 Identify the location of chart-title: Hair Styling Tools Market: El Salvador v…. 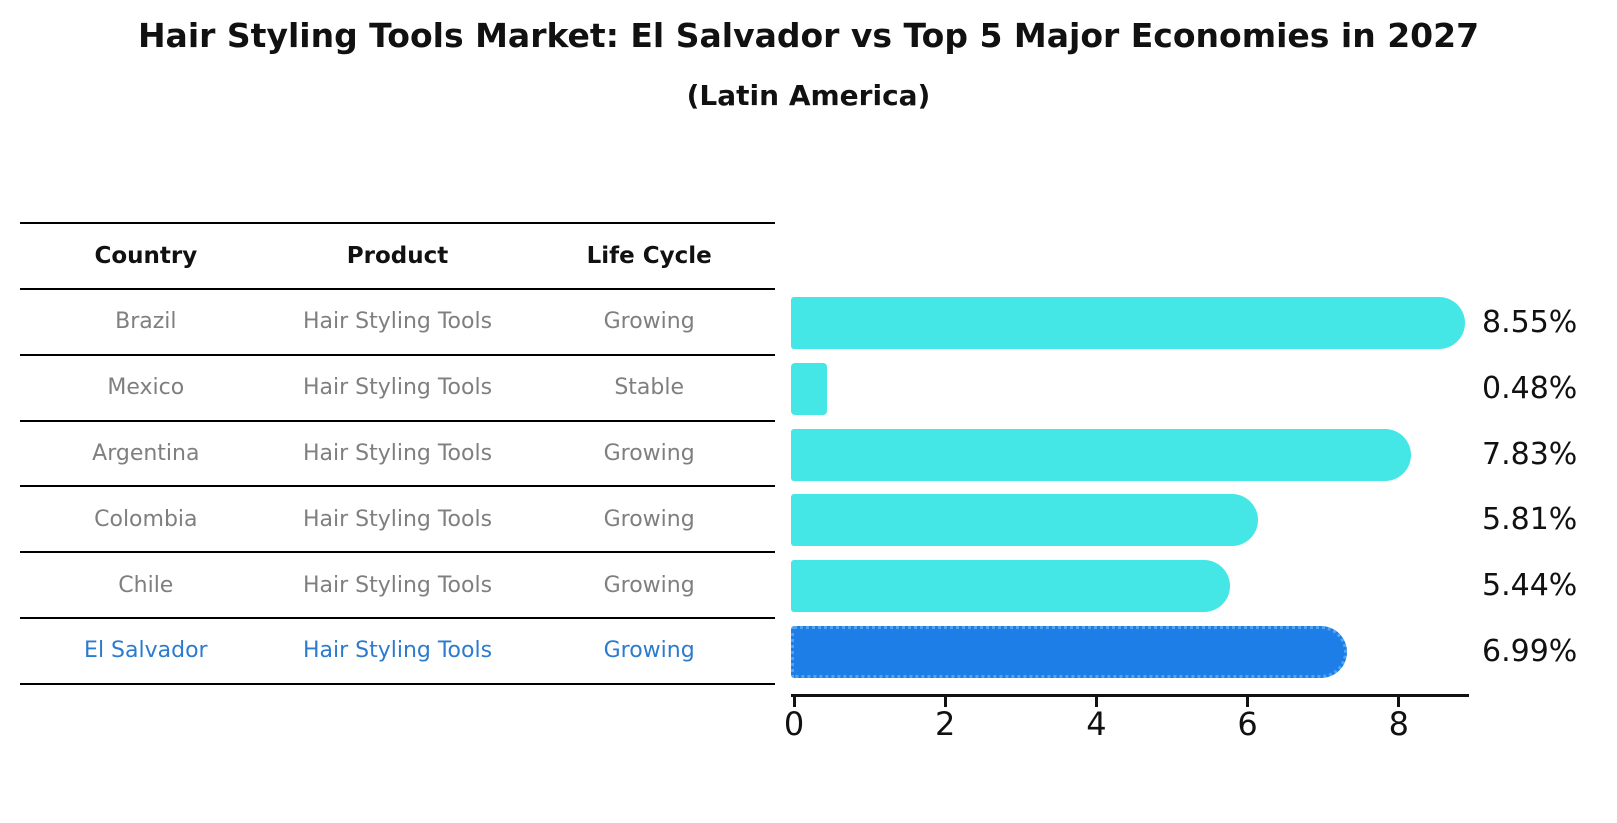
(808, 35).